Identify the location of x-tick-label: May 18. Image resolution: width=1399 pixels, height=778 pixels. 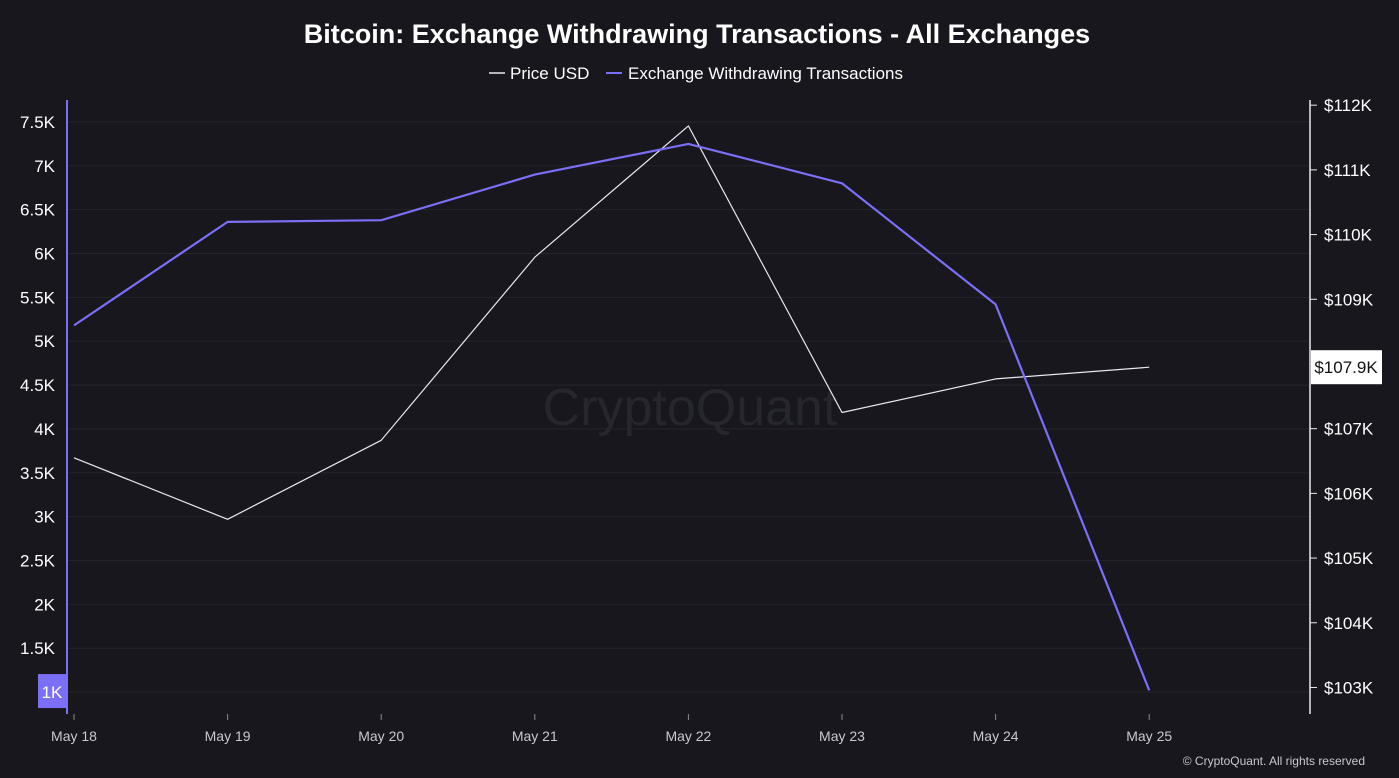
(74, 736).